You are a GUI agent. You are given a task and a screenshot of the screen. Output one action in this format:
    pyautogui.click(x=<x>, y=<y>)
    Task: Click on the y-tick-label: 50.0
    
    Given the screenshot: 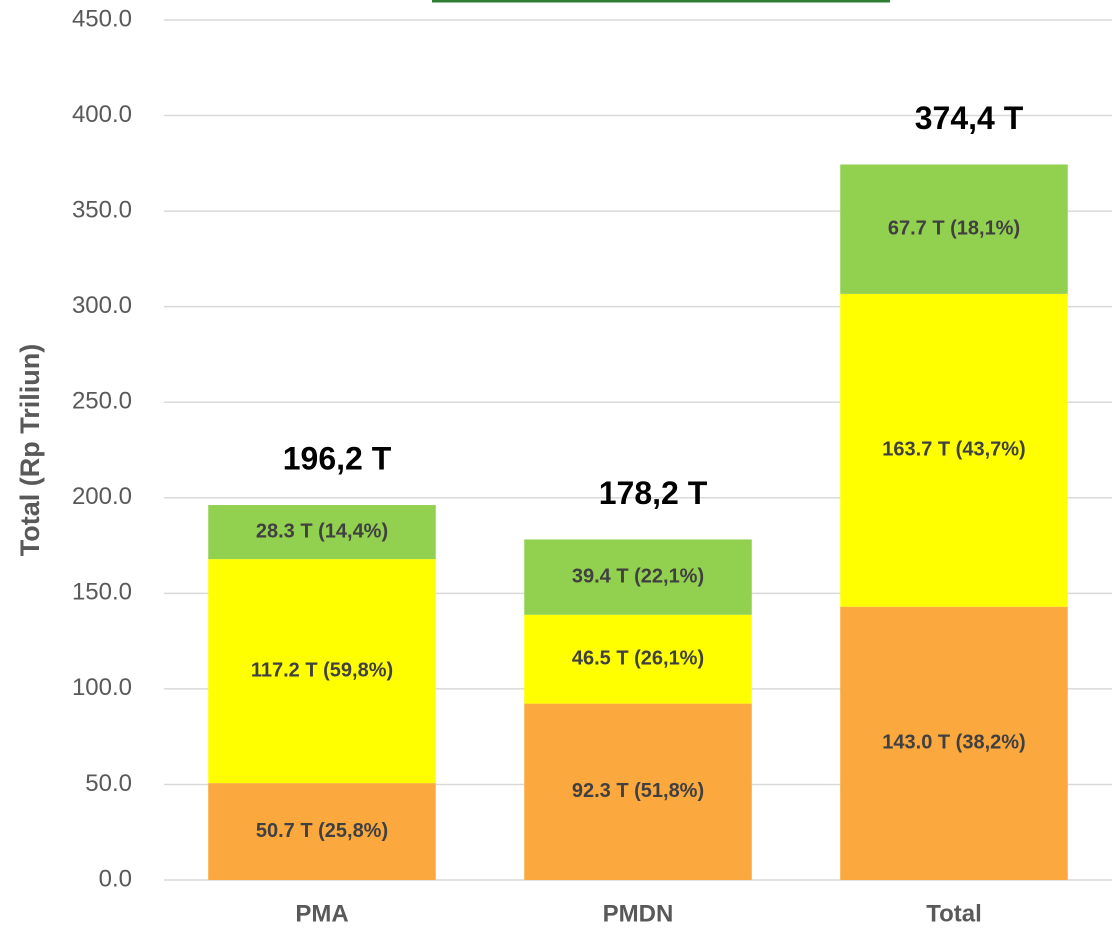 What is the action you would take?
    pyautogui.click(x=108, y=783)
    